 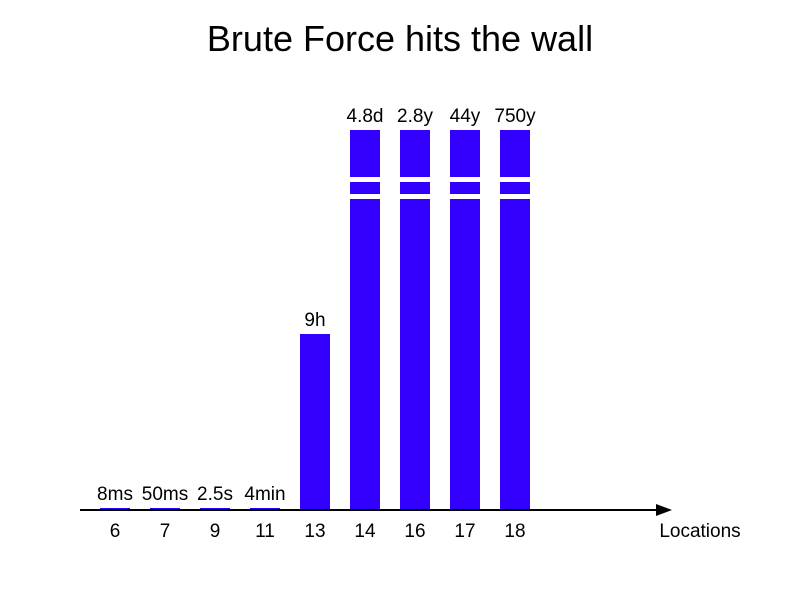 I want to click on x-axis-label: Locations, so click(x=699, y=531).